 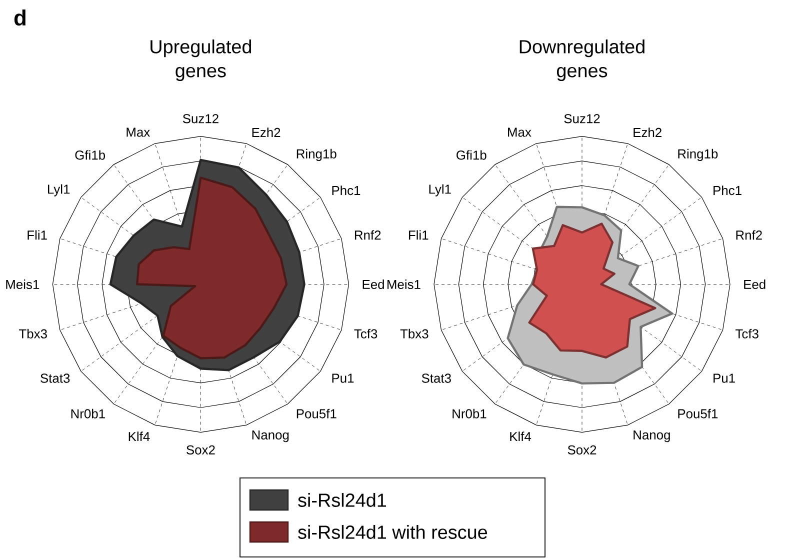 I want to click on text: d, so click(x=20, y=18).